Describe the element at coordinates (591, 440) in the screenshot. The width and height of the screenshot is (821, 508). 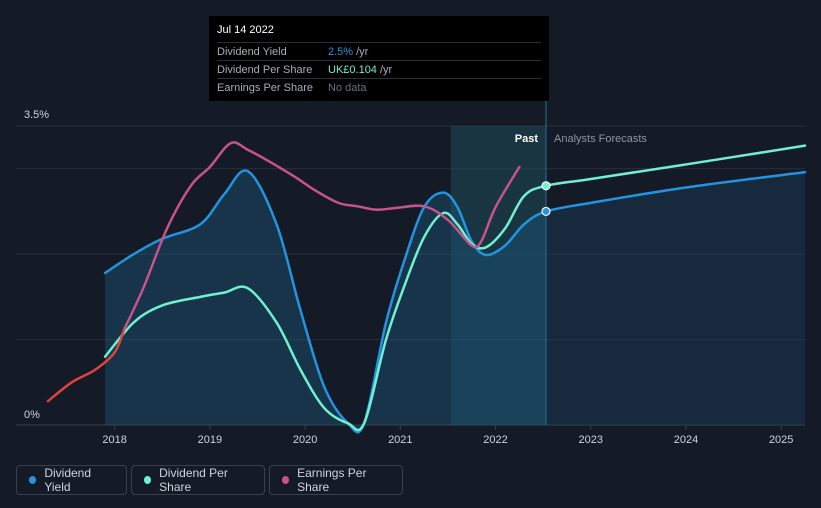
I see `x-tick-label: 2023` at that location.